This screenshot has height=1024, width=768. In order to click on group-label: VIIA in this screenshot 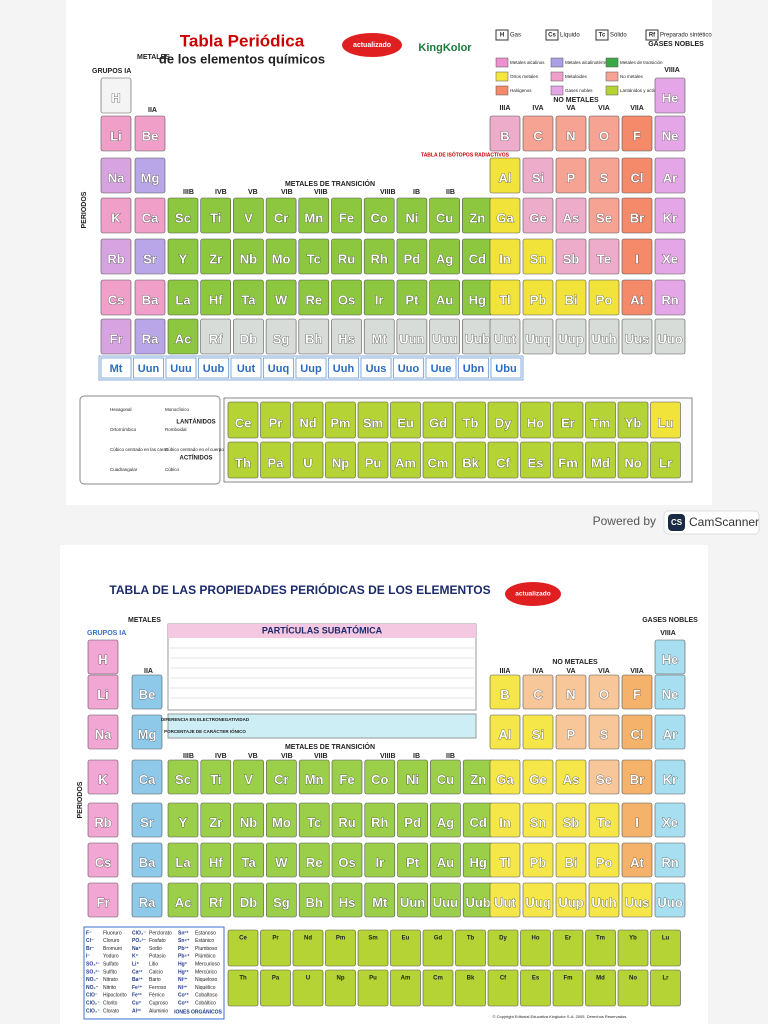, I will do `click(637, 108)`.